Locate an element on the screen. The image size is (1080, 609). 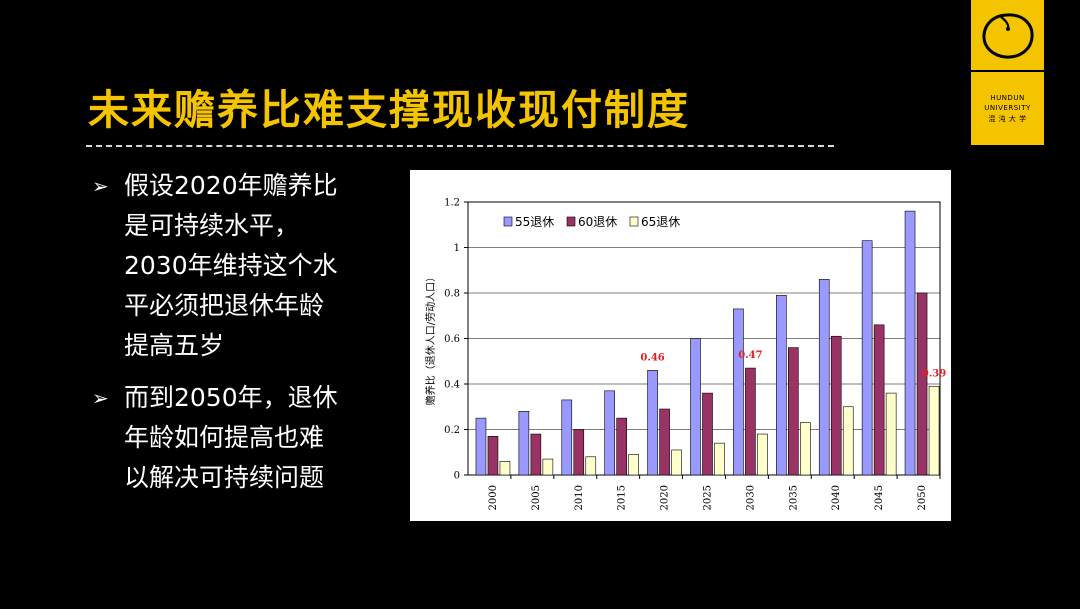
y-tick-label: 1 is located at coordinates (457, 248).